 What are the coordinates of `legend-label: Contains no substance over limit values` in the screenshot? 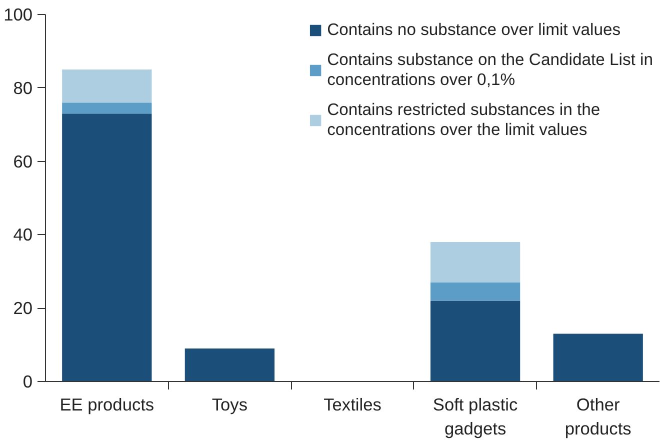 It's located at (474, 30).